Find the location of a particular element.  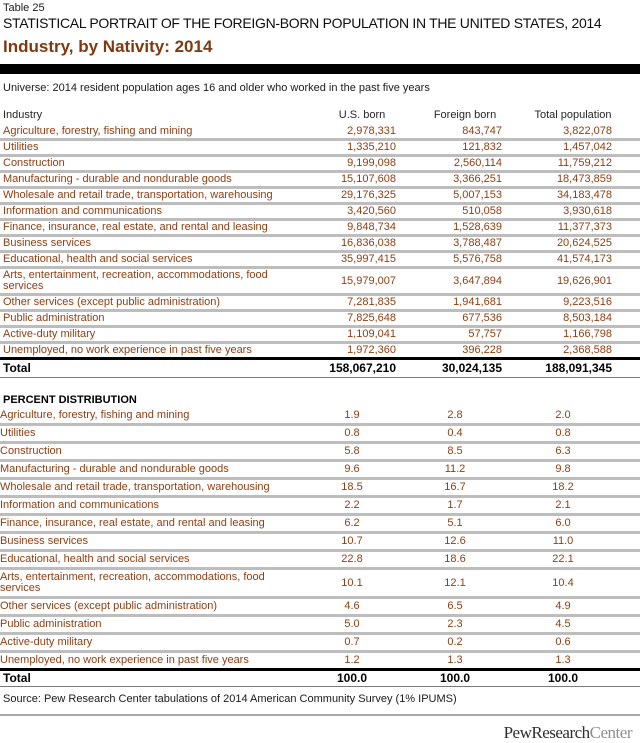

us-born-percent: 5.8 is located at coordinates (352, 452).